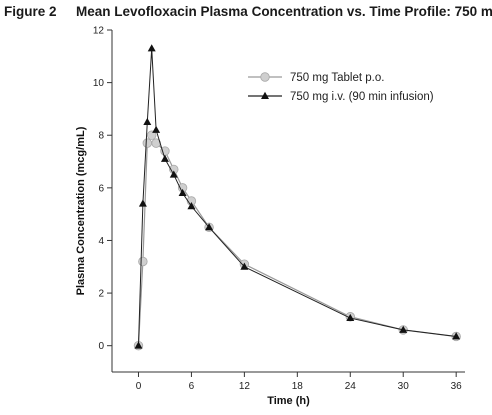 Image resolution: width=492 pixels, height=415 pixels. What do you see at coordinates (81, 210) in the screenshot?
I see `y-axis-title: Plasma Concentration (mcg/mL)` at bounding box center [81, 210].